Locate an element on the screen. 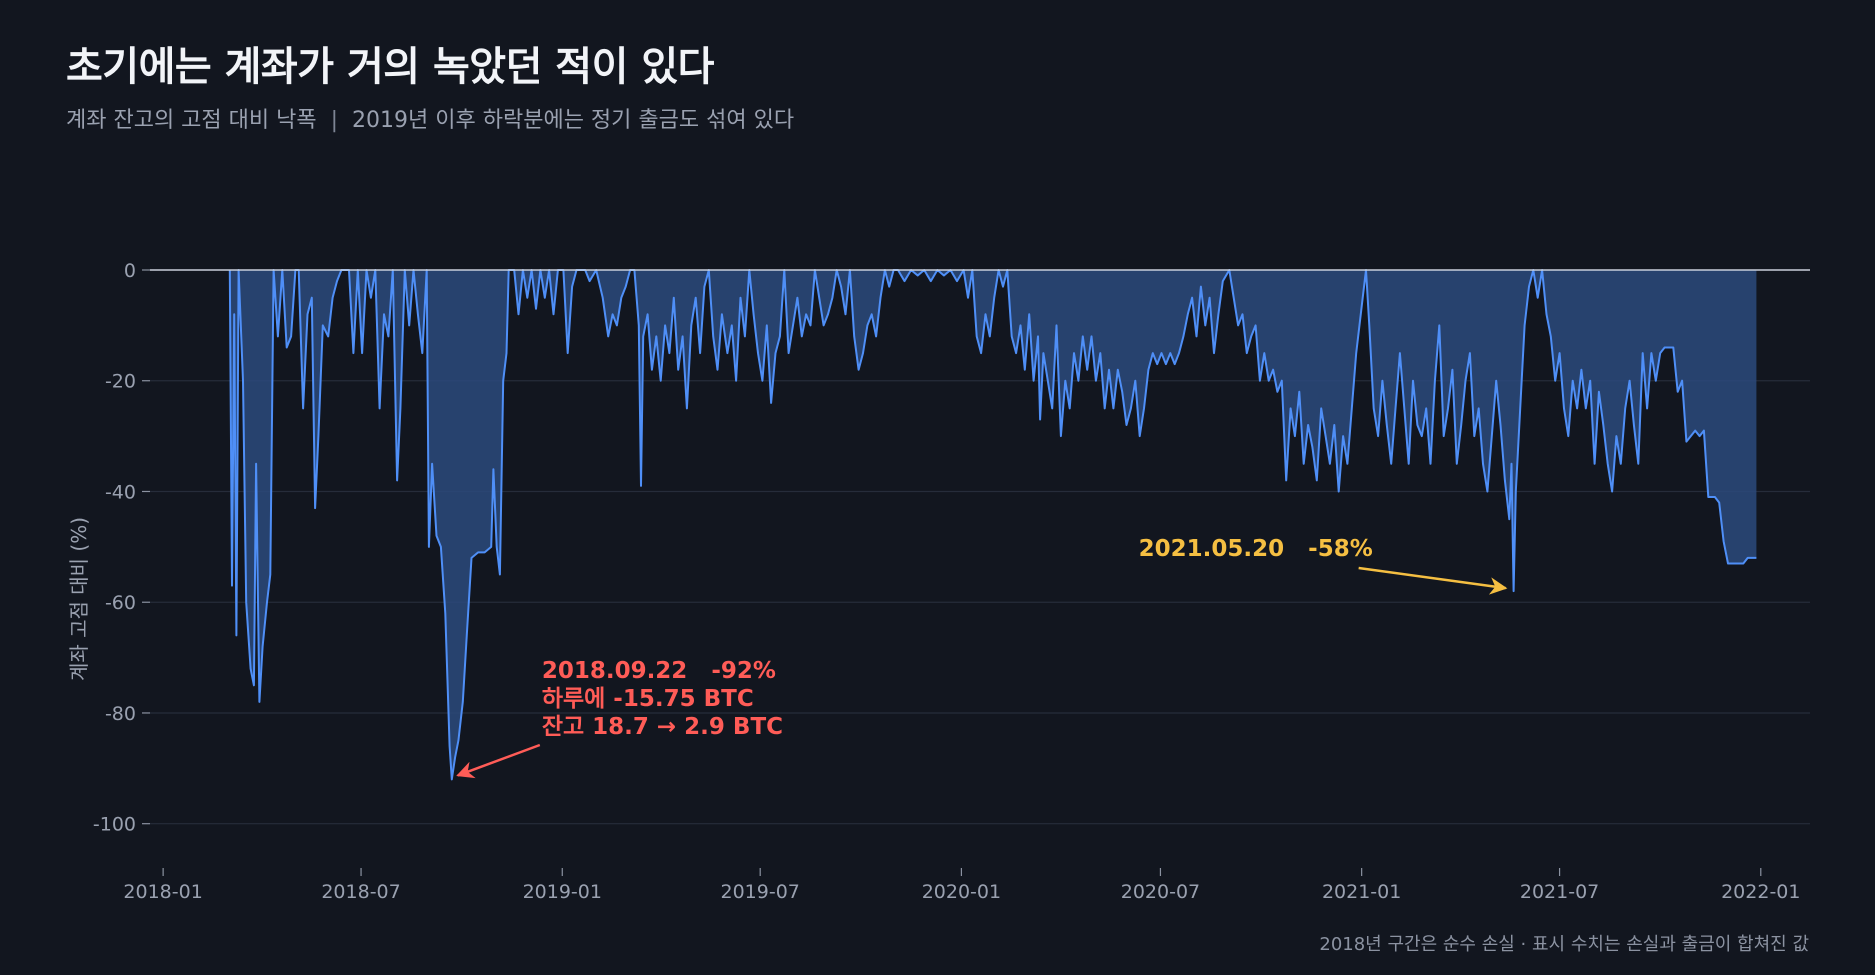  x-tick-label: 2020-07 is located at coordinates (1160, 892).